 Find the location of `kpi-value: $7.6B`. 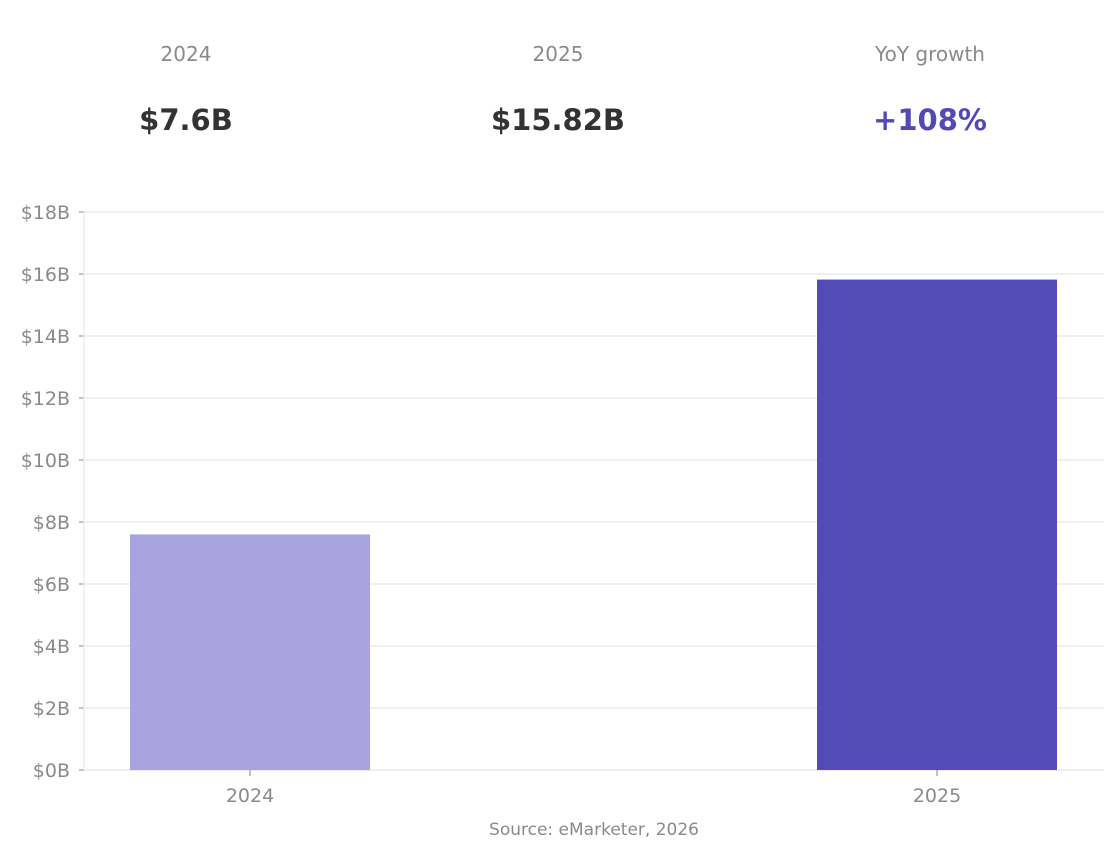

kpi-value: $7.6B is located at coordinates (186, 120).